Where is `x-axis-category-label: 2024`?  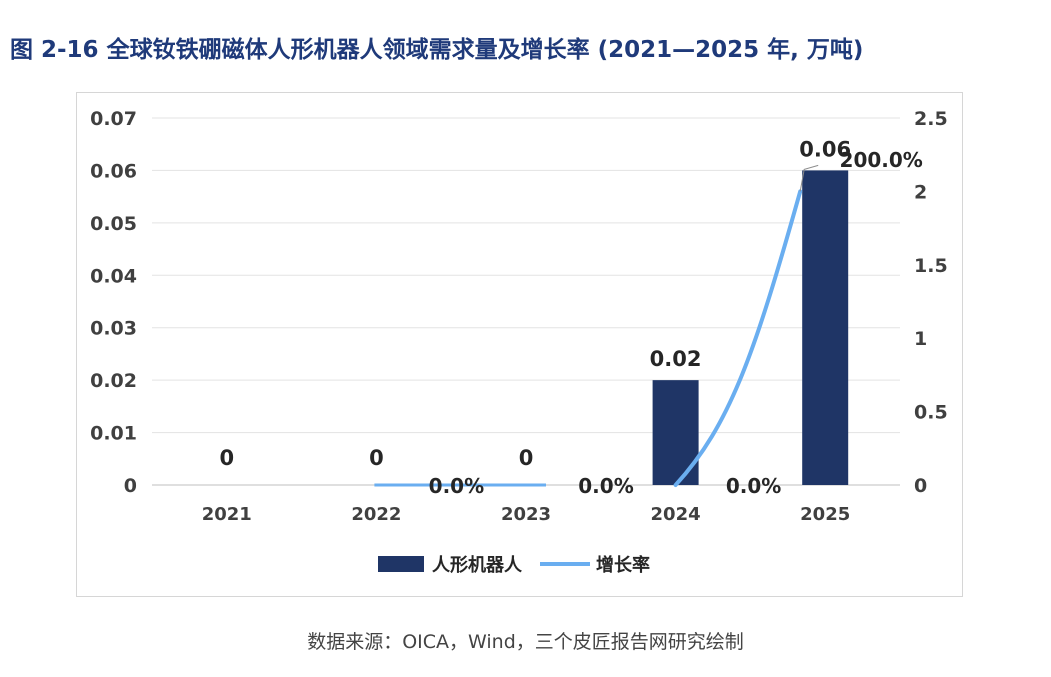
x-axis-category-label: 2024 is located at coordinates (676, 514).